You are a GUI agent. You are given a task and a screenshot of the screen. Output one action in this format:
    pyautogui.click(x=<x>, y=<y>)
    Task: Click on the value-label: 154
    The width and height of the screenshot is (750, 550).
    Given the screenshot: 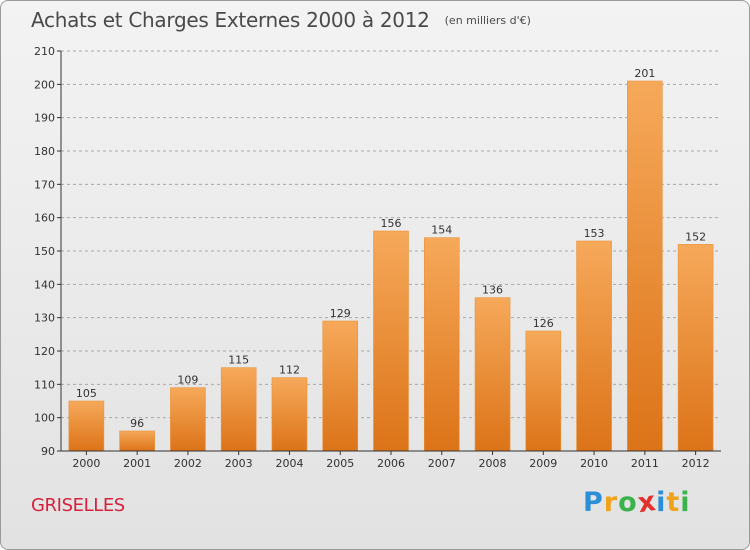 What is the action you would take?
    pyautogui.click(x=441, y=230)
    